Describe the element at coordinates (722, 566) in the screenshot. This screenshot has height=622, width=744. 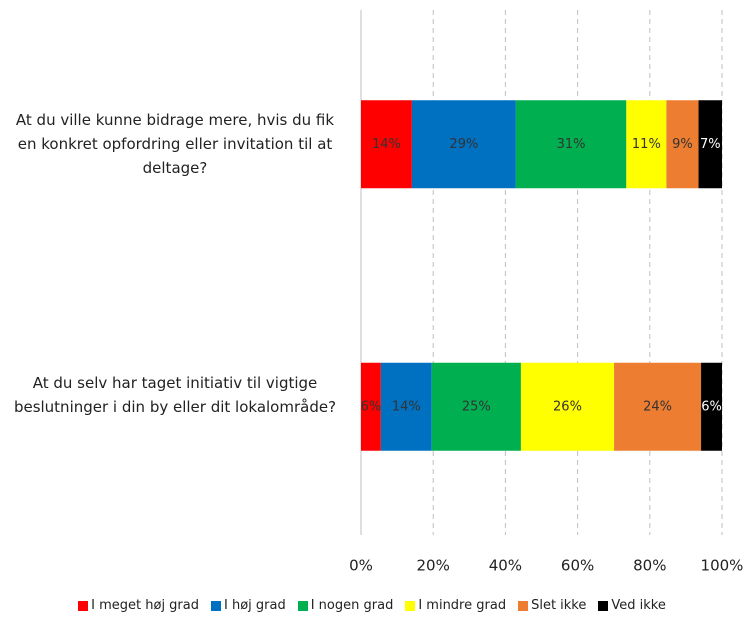
I see `x-tick-label: 100%` at that location.